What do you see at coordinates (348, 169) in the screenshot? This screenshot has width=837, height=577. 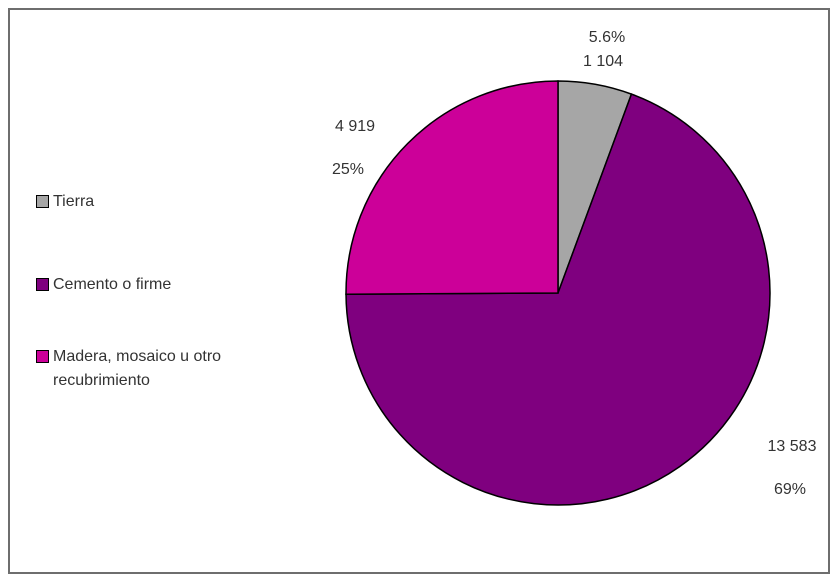 I see `data-label-madera-percent: 25%` at bounding box center [348, 169].